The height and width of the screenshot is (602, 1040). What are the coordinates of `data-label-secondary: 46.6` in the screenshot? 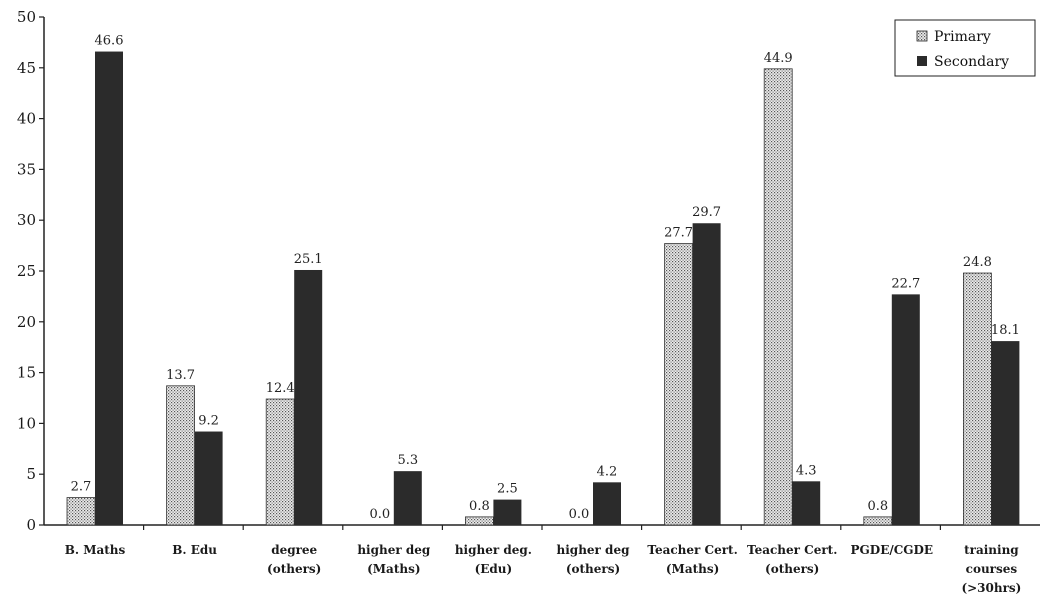 It's located at (109, 41).